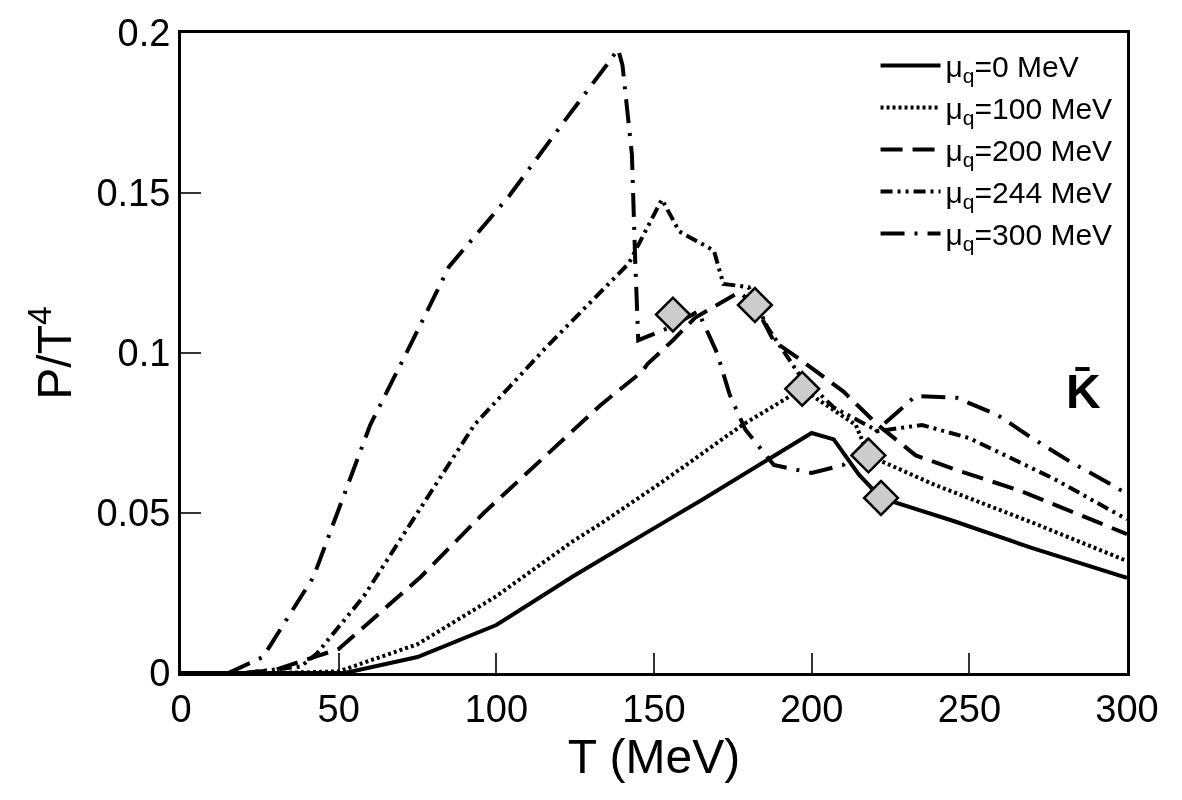 This screenshot has height=800, width=1182. Describe the element at coordinates (1029, 153) in the screenshot. I see `legend-label: μ$_{q}$=200 MeV` at that location.